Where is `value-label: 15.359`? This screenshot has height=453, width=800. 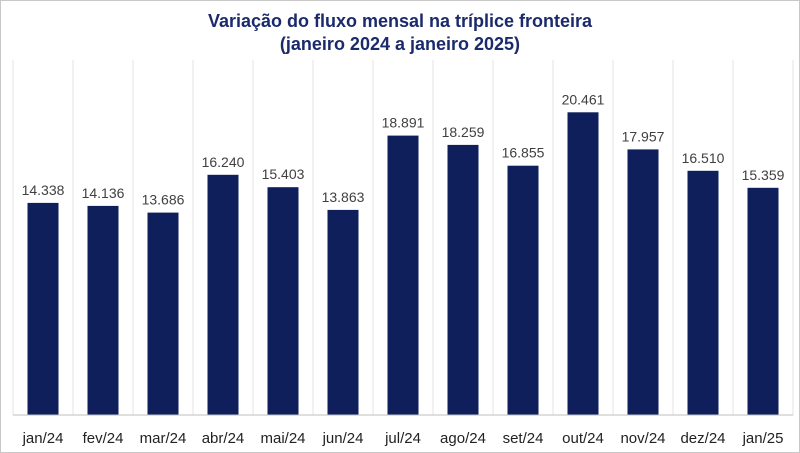
value-label: 15.359 is located at coordinates (763, 175).